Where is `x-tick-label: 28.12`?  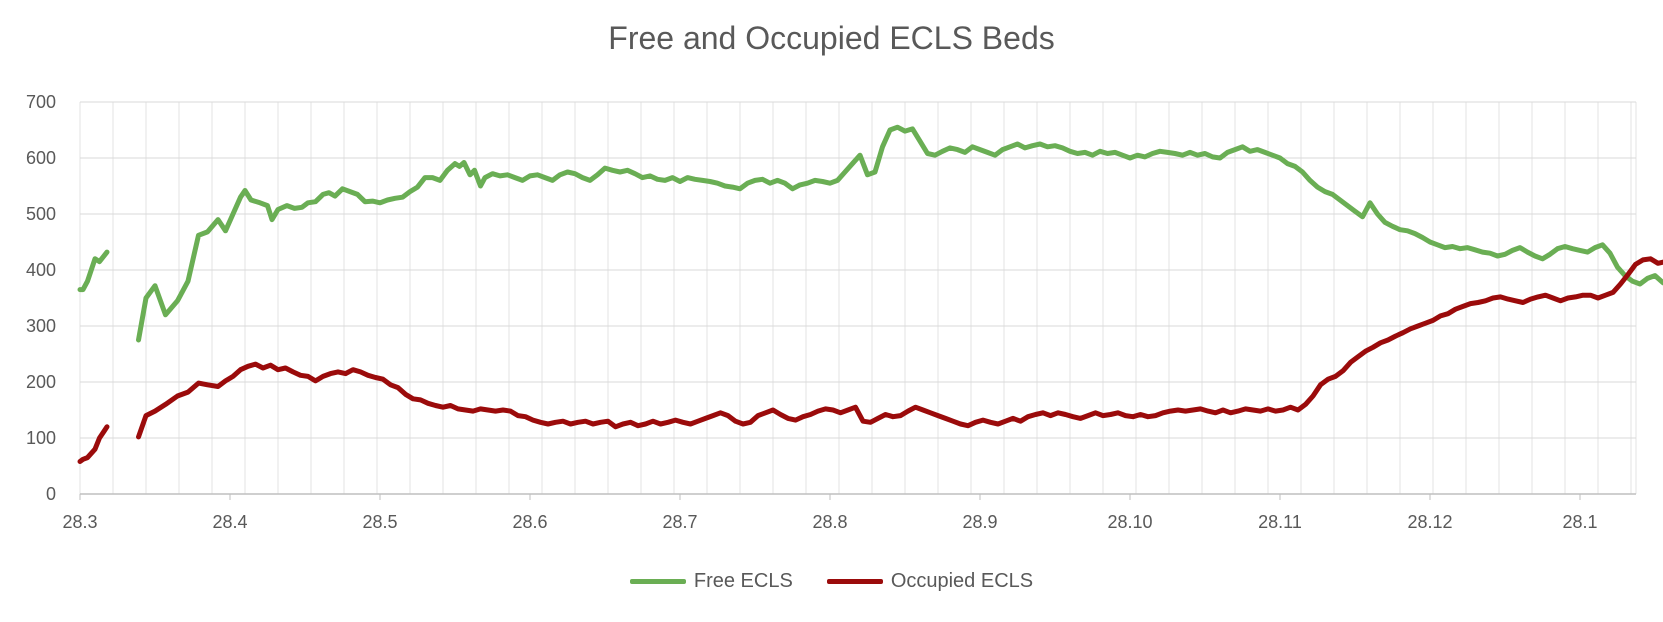
x-tick-label: 28.12 is located at coordinates (1429, 522).